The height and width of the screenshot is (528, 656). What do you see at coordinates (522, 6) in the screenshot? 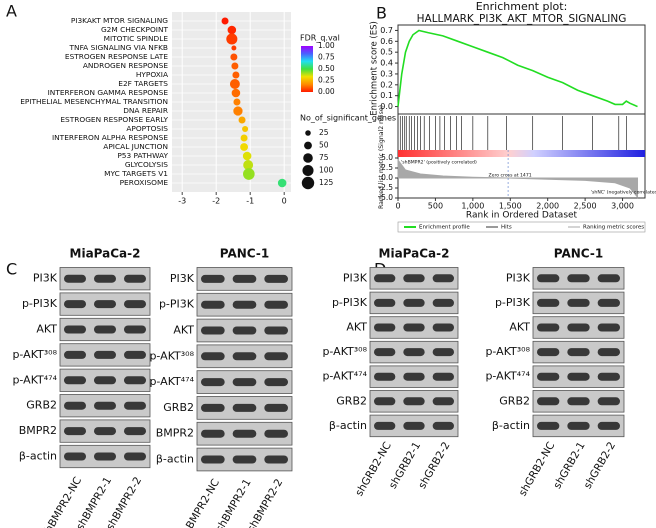
I see `chart-title: Enrichment plot:` at bounding box center [522, 6].